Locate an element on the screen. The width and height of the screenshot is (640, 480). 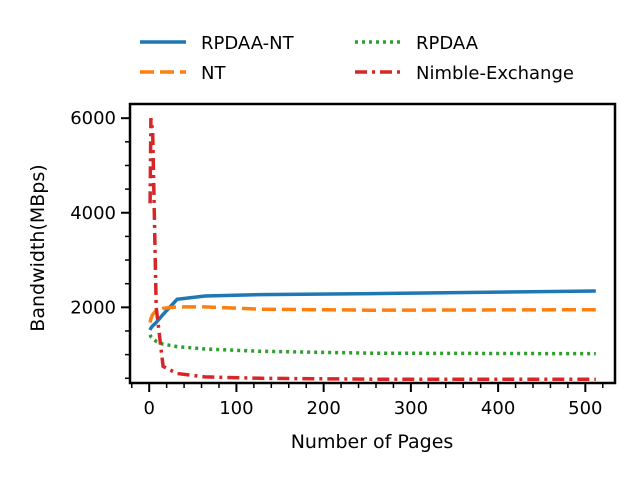
y-axis-label: Bandwidth(MBps) is located at coordinates (38, 247).